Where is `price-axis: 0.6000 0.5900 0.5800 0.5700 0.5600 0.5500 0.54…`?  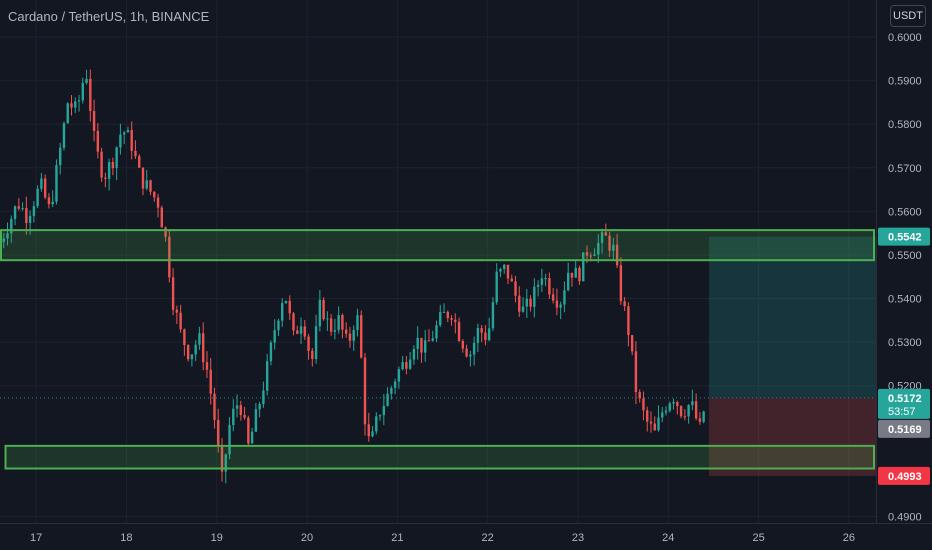
price-axis: 0.6000 0.5900 0.5800 0.5700 0.5600 0.5500 0.54… is located at coordinates (905, 277).